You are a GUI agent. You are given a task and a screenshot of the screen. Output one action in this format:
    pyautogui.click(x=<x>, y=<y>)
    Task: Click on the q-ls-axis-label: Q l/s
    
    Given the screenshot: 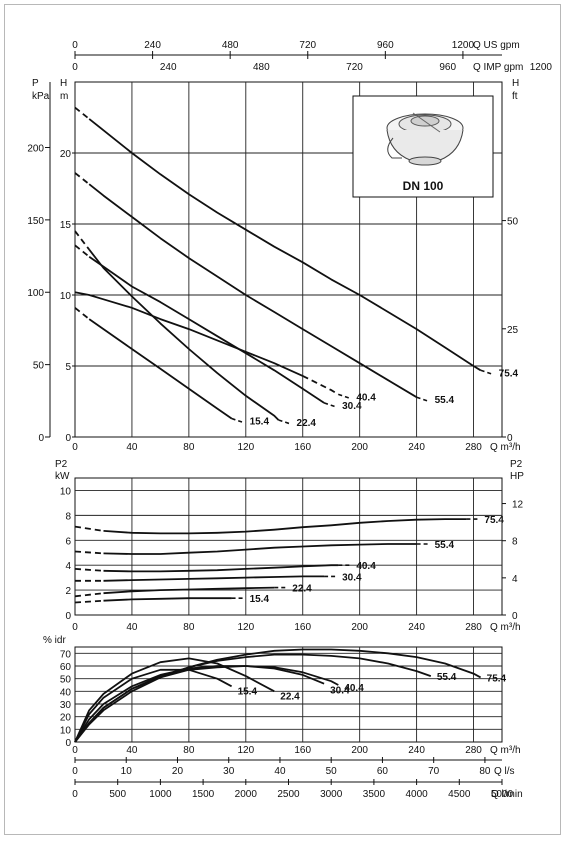 What is the action you would take?
    pyautogui.click(x=504, y=771)
    